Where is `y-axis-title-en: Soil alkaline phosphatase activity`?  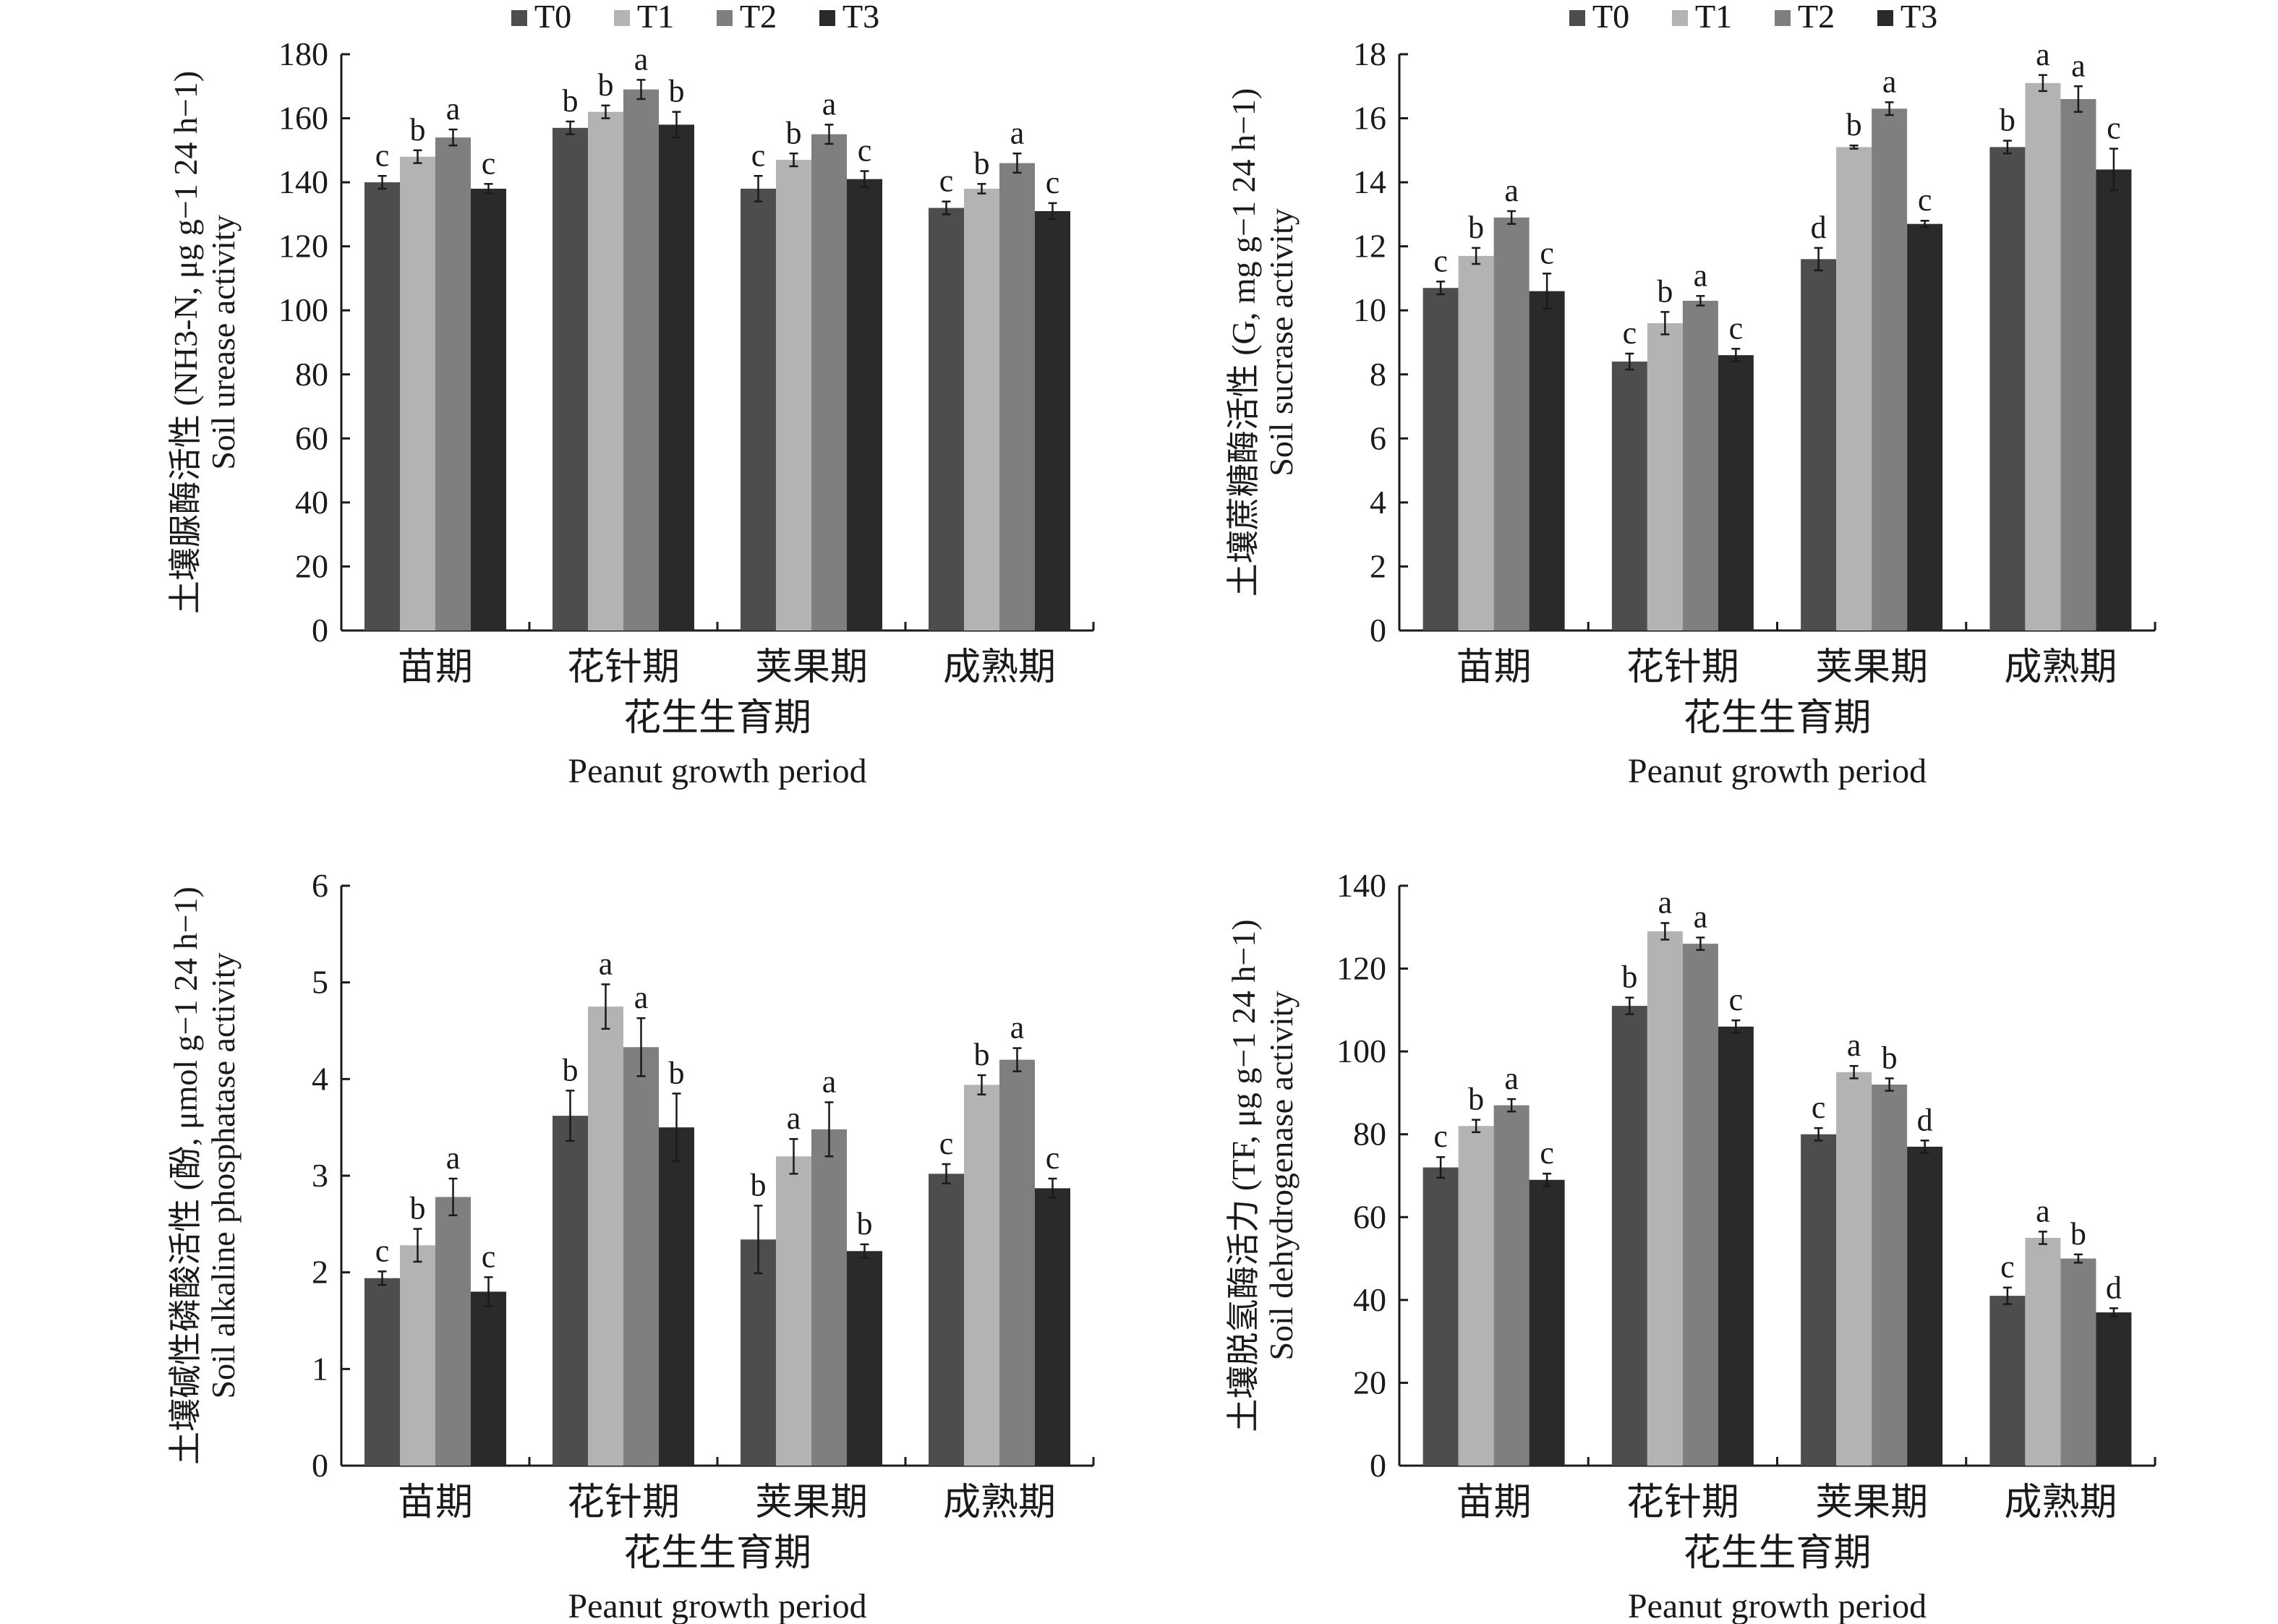
y-axis-title-en: Soil alkaline phosphatase activity is located at coordinates (223, 1175).